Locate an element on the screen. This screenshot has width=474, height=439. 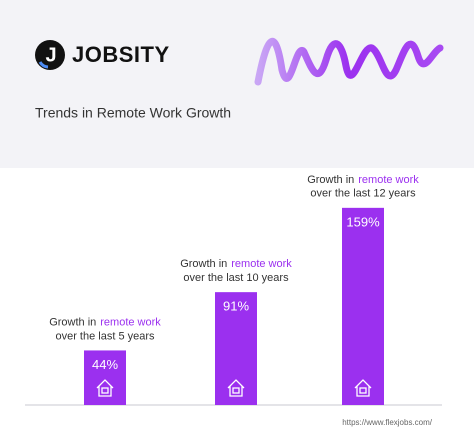
logo: J JOBSITY is located at coordinates (102, 55).